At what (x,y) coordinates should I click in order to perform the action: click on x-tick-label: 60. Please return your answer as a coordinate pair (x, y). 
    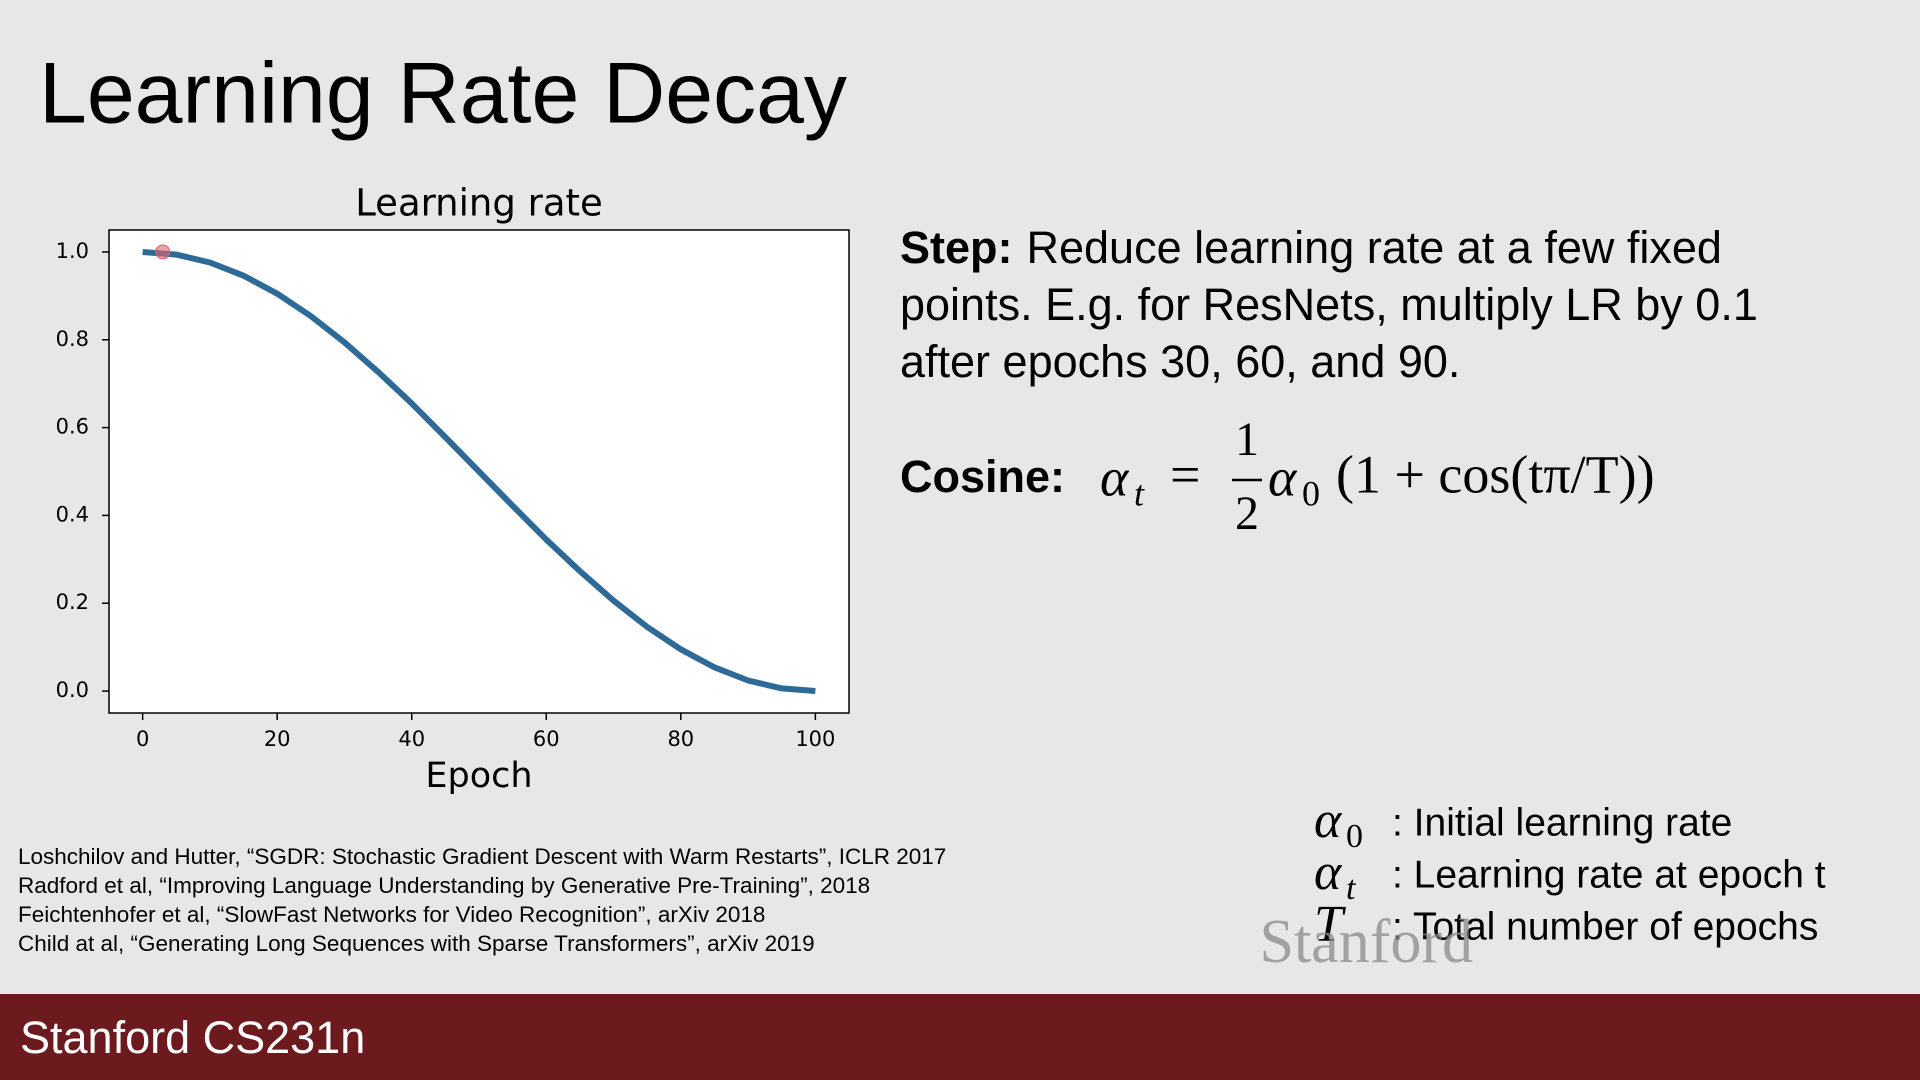
    Looking at the image, I should click on (546, 739).